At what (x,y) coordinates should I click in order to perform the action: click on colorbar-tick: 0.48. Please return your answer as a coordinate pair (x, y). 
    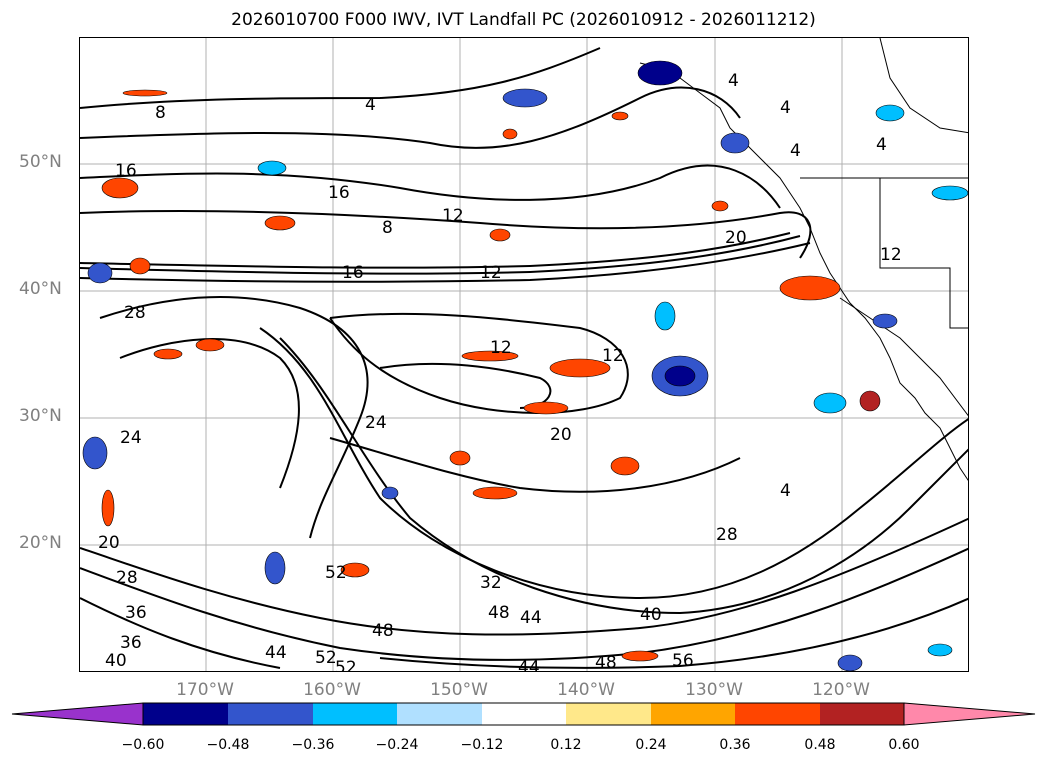
    Looking at the image, I should click on (820, 745).